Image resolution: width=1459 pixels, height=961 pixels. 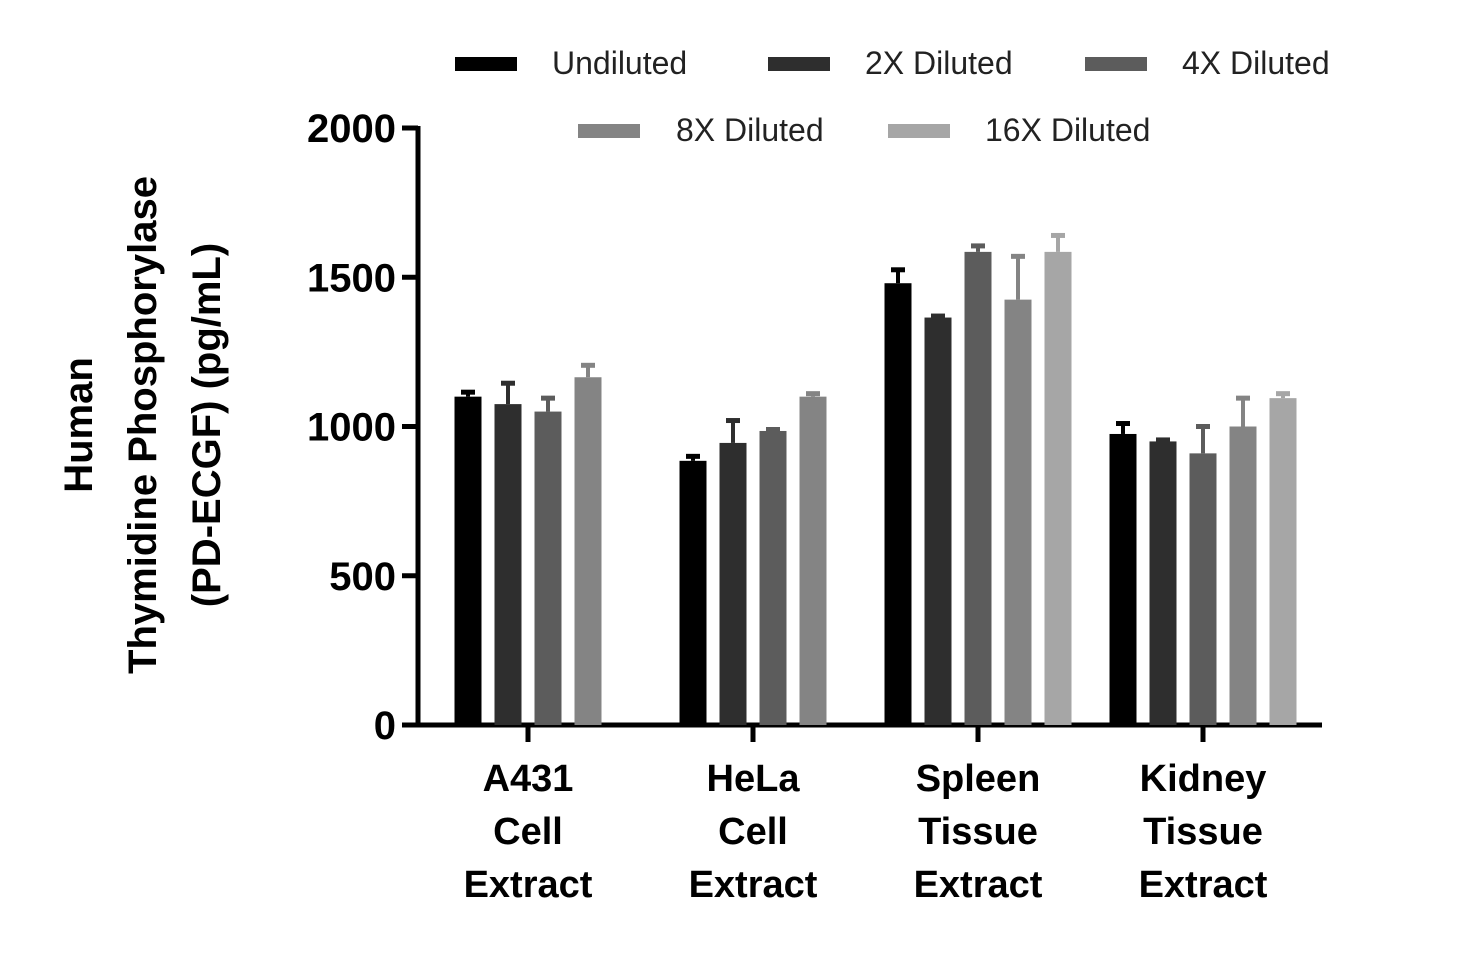 I want to click on y-tick-label: 1000, so click(x=351, y=428).